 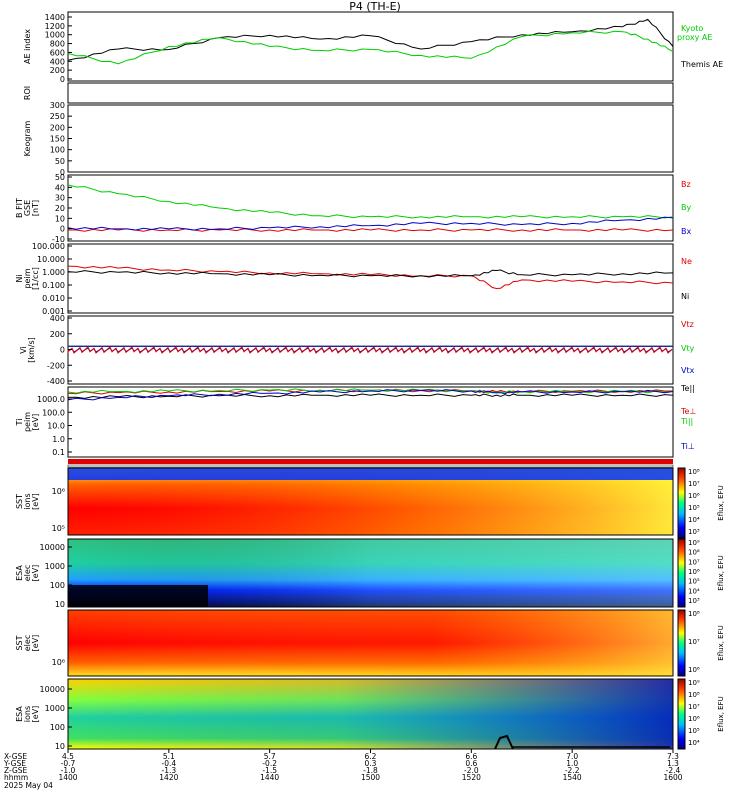 I want to click on temperature-panel-series-Ti⊥, so click(x=370, y=395).